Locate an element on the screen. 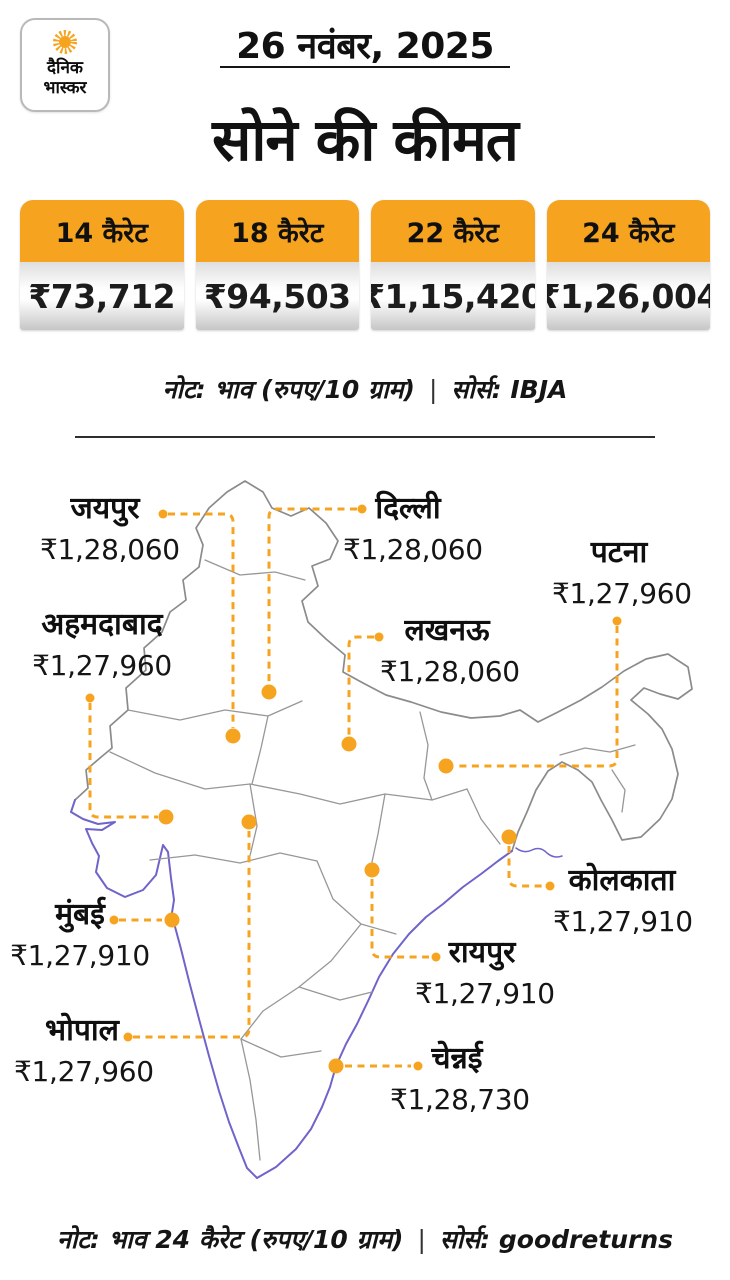  city-label-kolkata: कोलकाता ₹1,27,910 is located at coordinates (623, 900).